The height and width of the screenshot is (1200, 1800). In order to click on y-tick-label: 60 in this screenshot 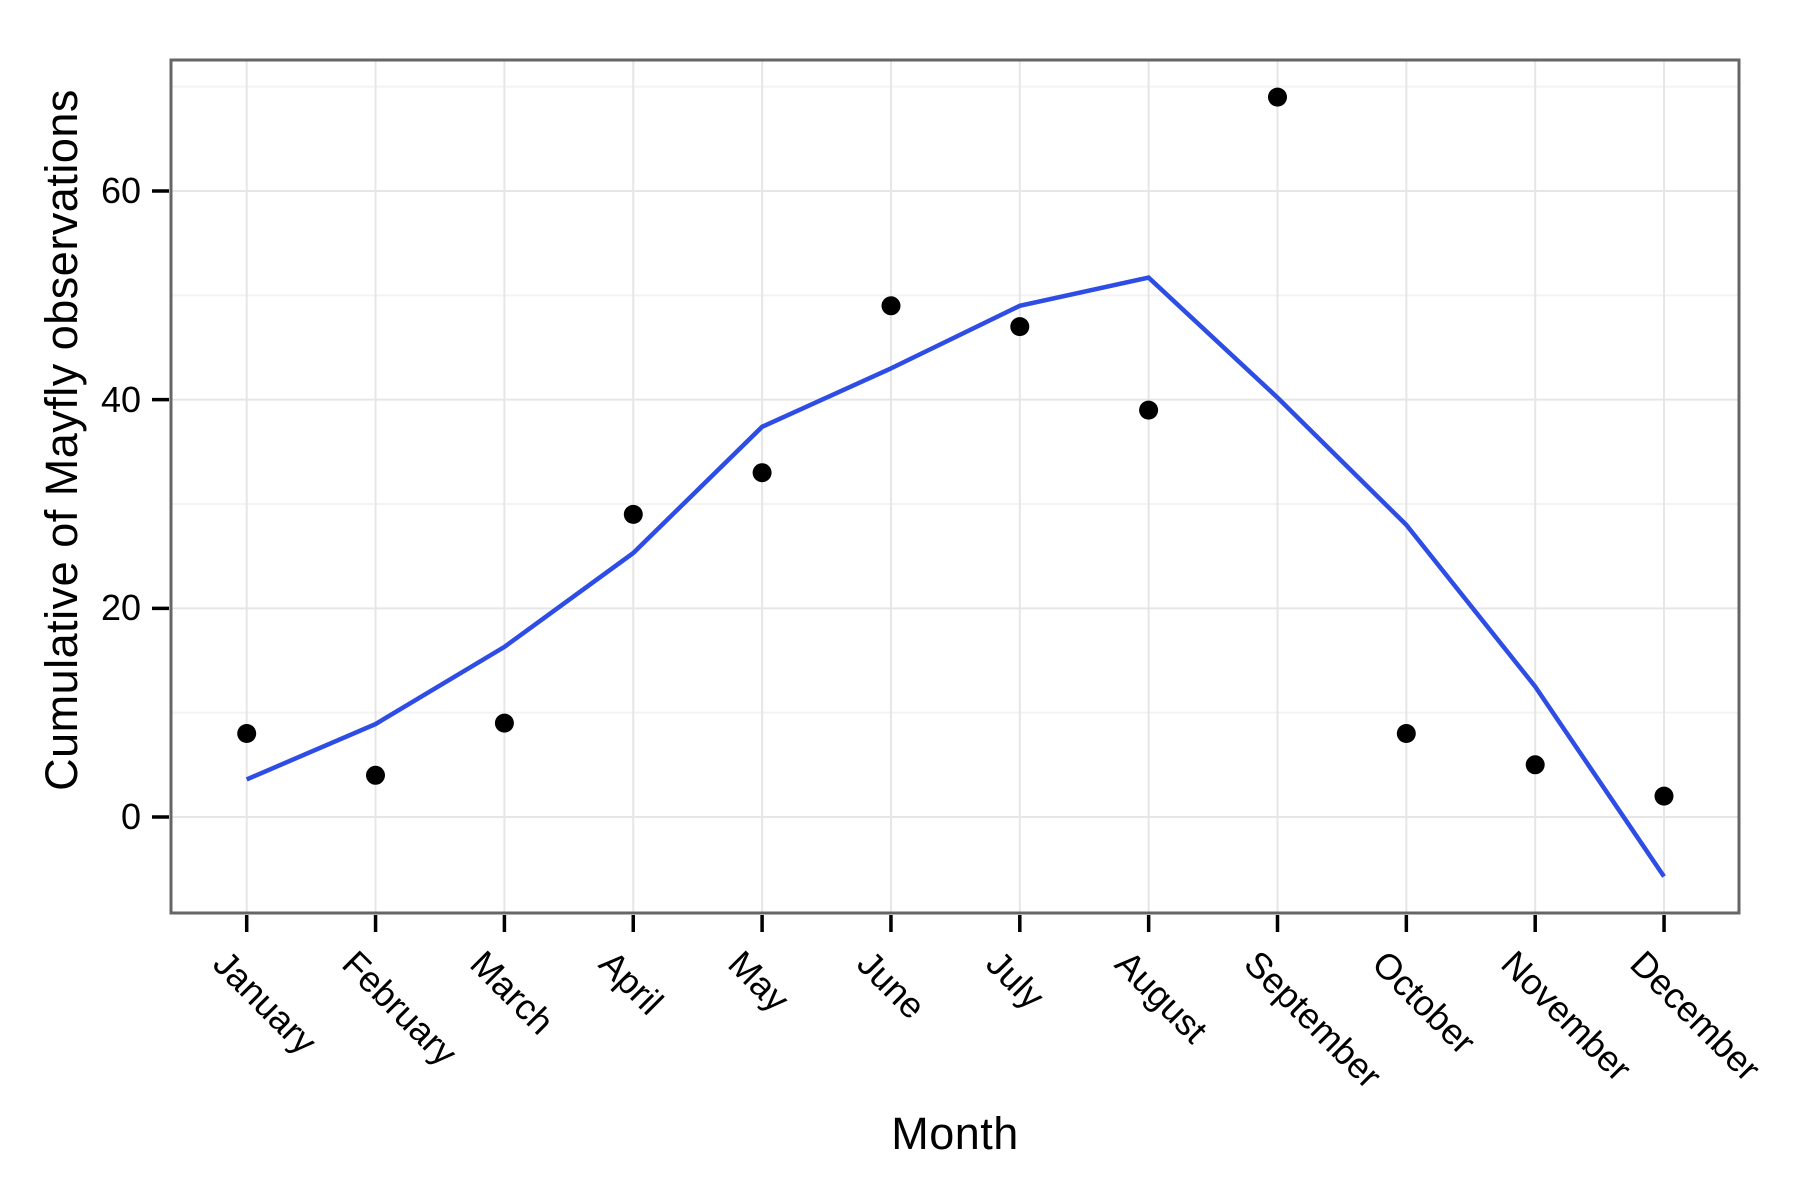, I will do `click(120, 190)`.